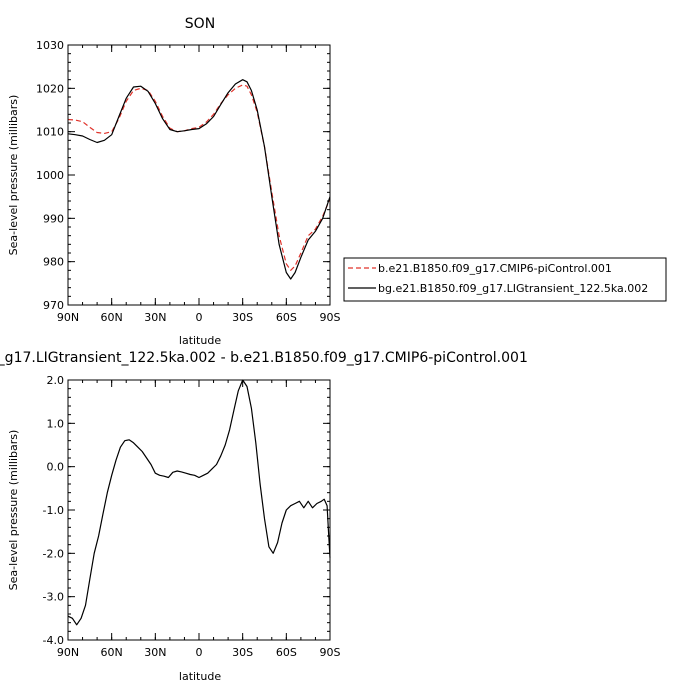 The height and width of the screenshot is (700, 700). What do you see at coordinates (53, 510) in the screenshot?
I see `y-tick-label: -1.0` at bounding box center [53, 510].